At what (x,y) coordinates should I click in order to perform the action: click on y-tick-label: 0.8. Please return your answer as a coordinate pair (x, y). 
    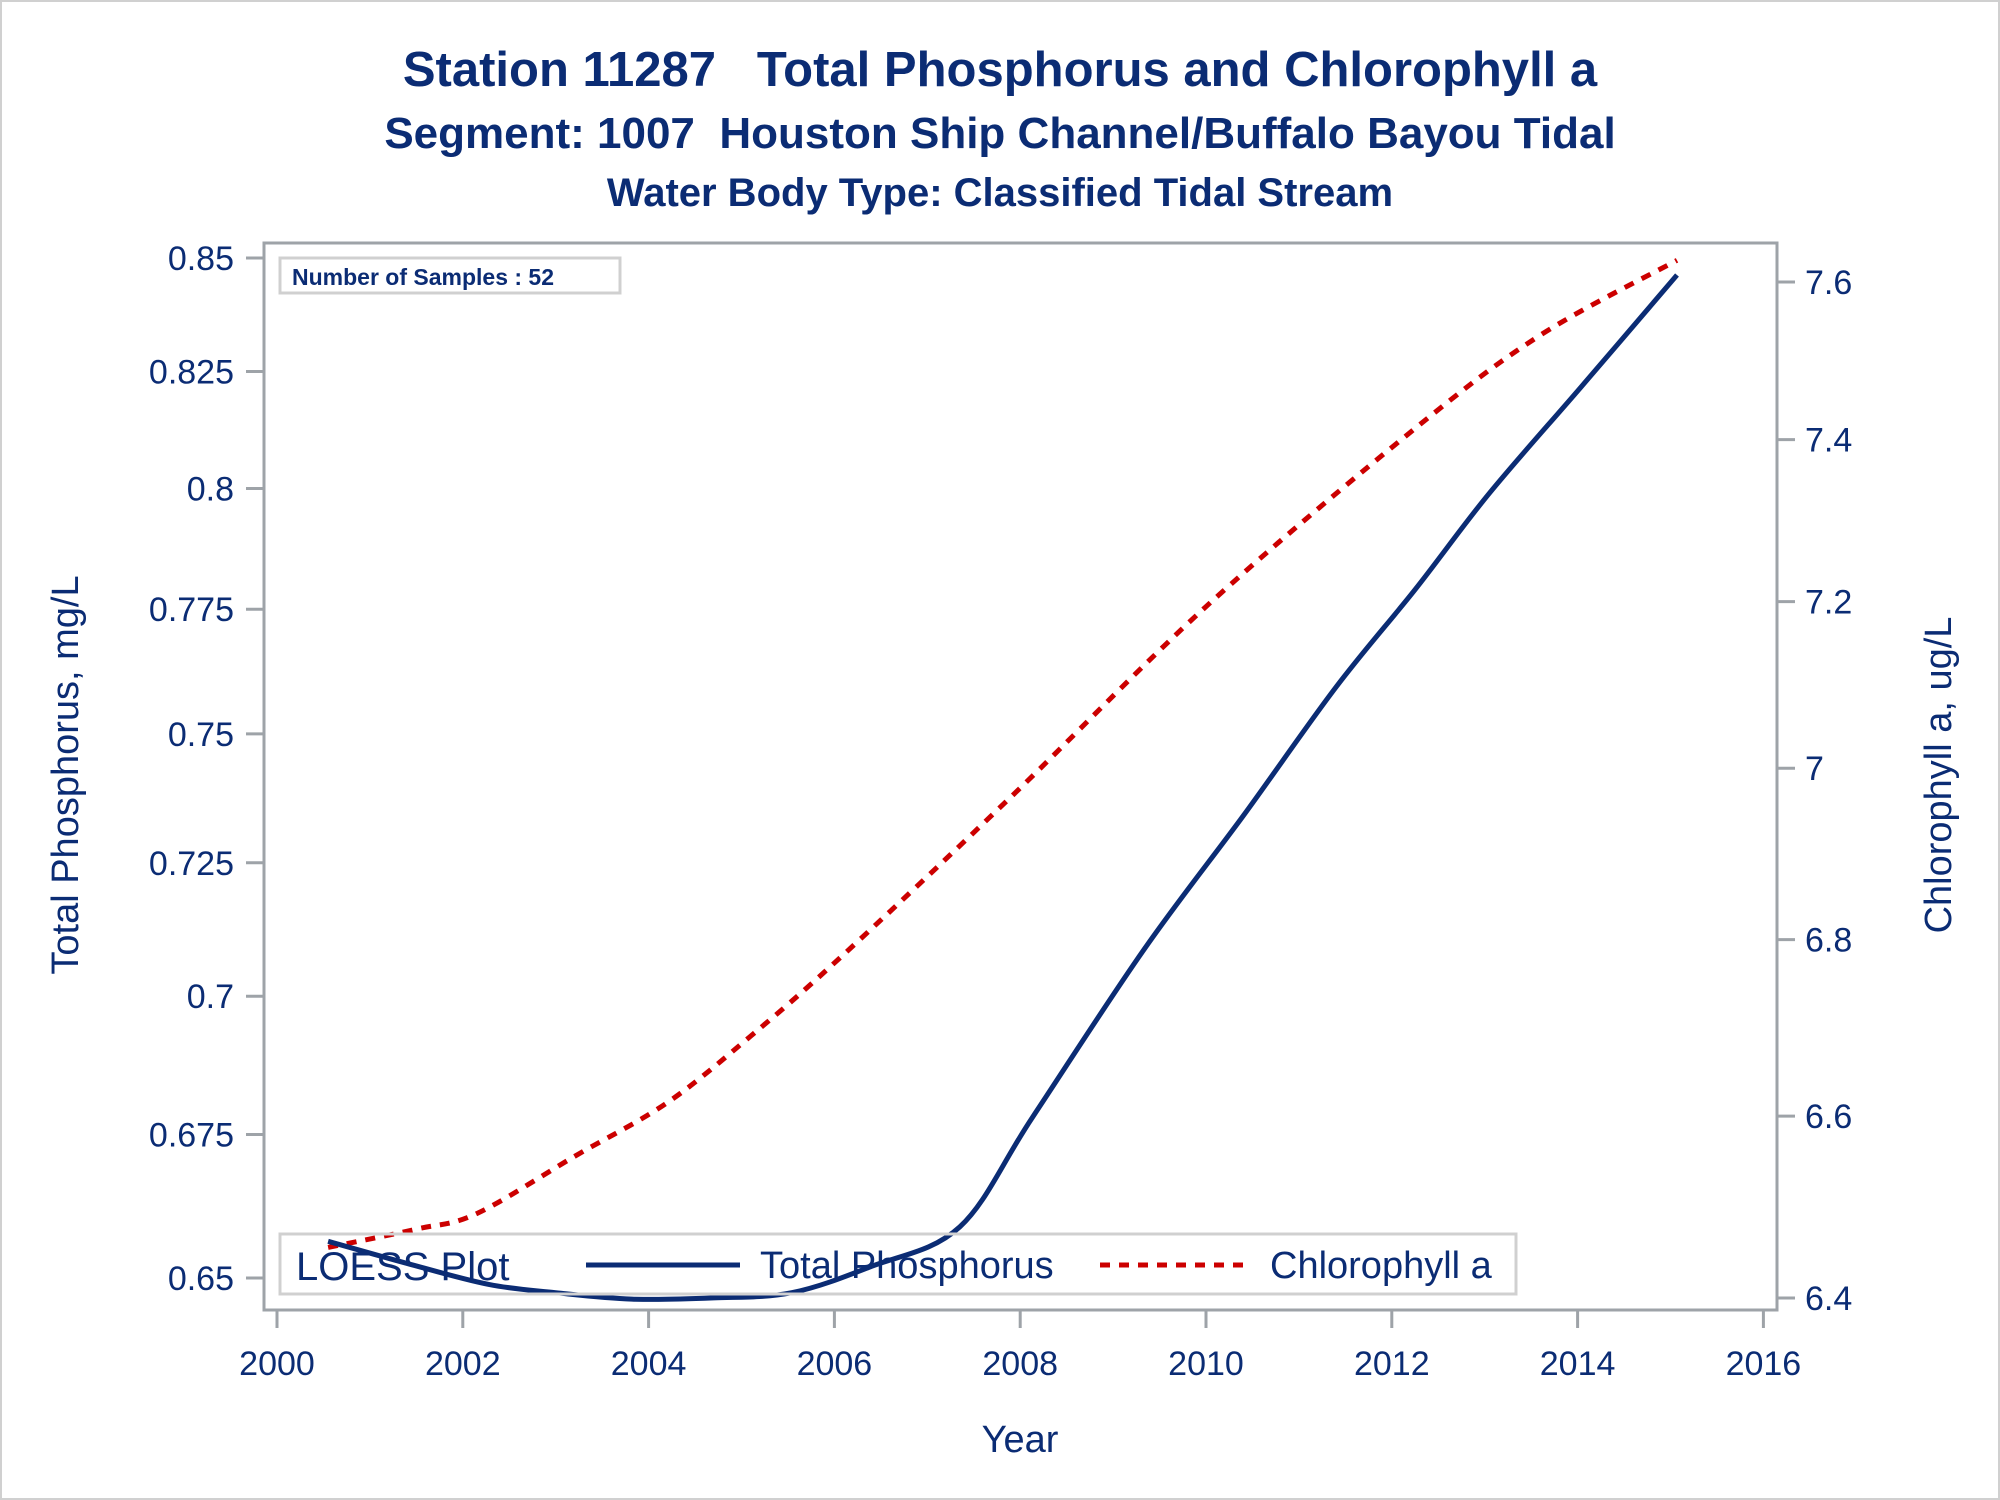
    Looking at the image, I should click on (210, 490).